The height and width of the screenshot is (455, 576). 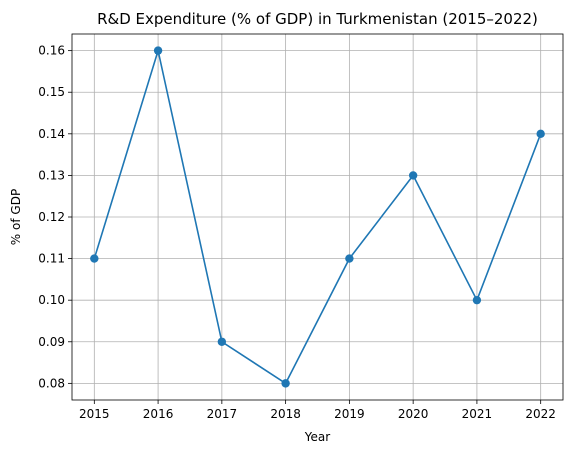 I want to click on y-tick-label: 0.09, so click(x=51, y=342).